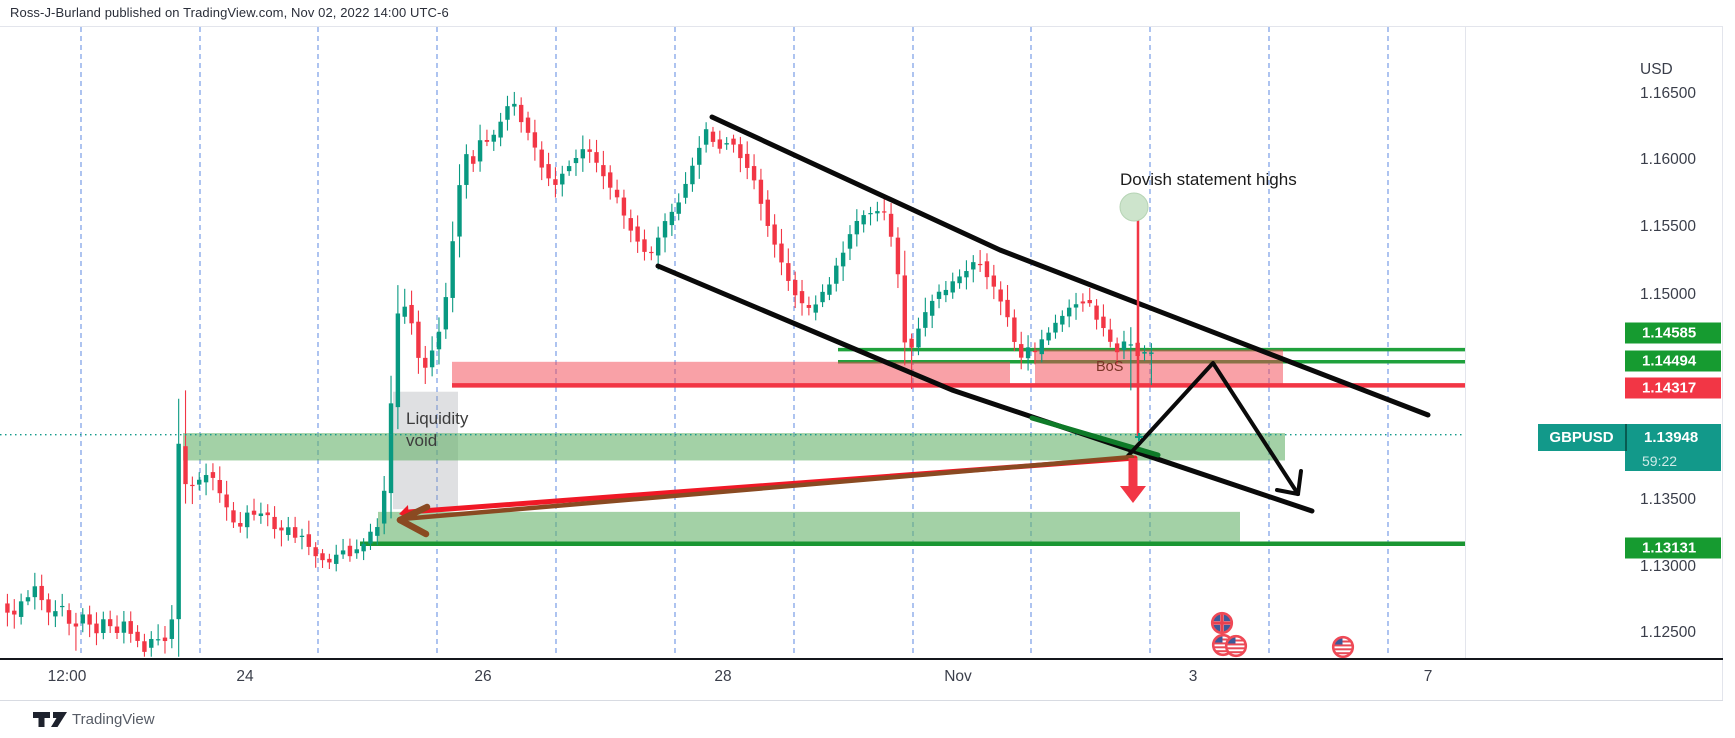 The height and width of the screenshot is (738, 1735). Describe the element at coordinates (1722, 364) in the screenshot. I see `right-border` at that location.